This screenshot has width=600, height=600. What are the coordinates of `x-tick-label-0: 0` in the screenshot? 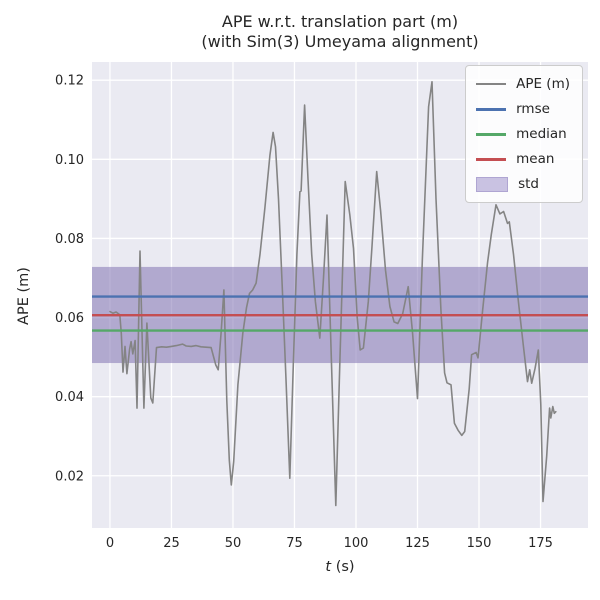 It's located at (110, 543).